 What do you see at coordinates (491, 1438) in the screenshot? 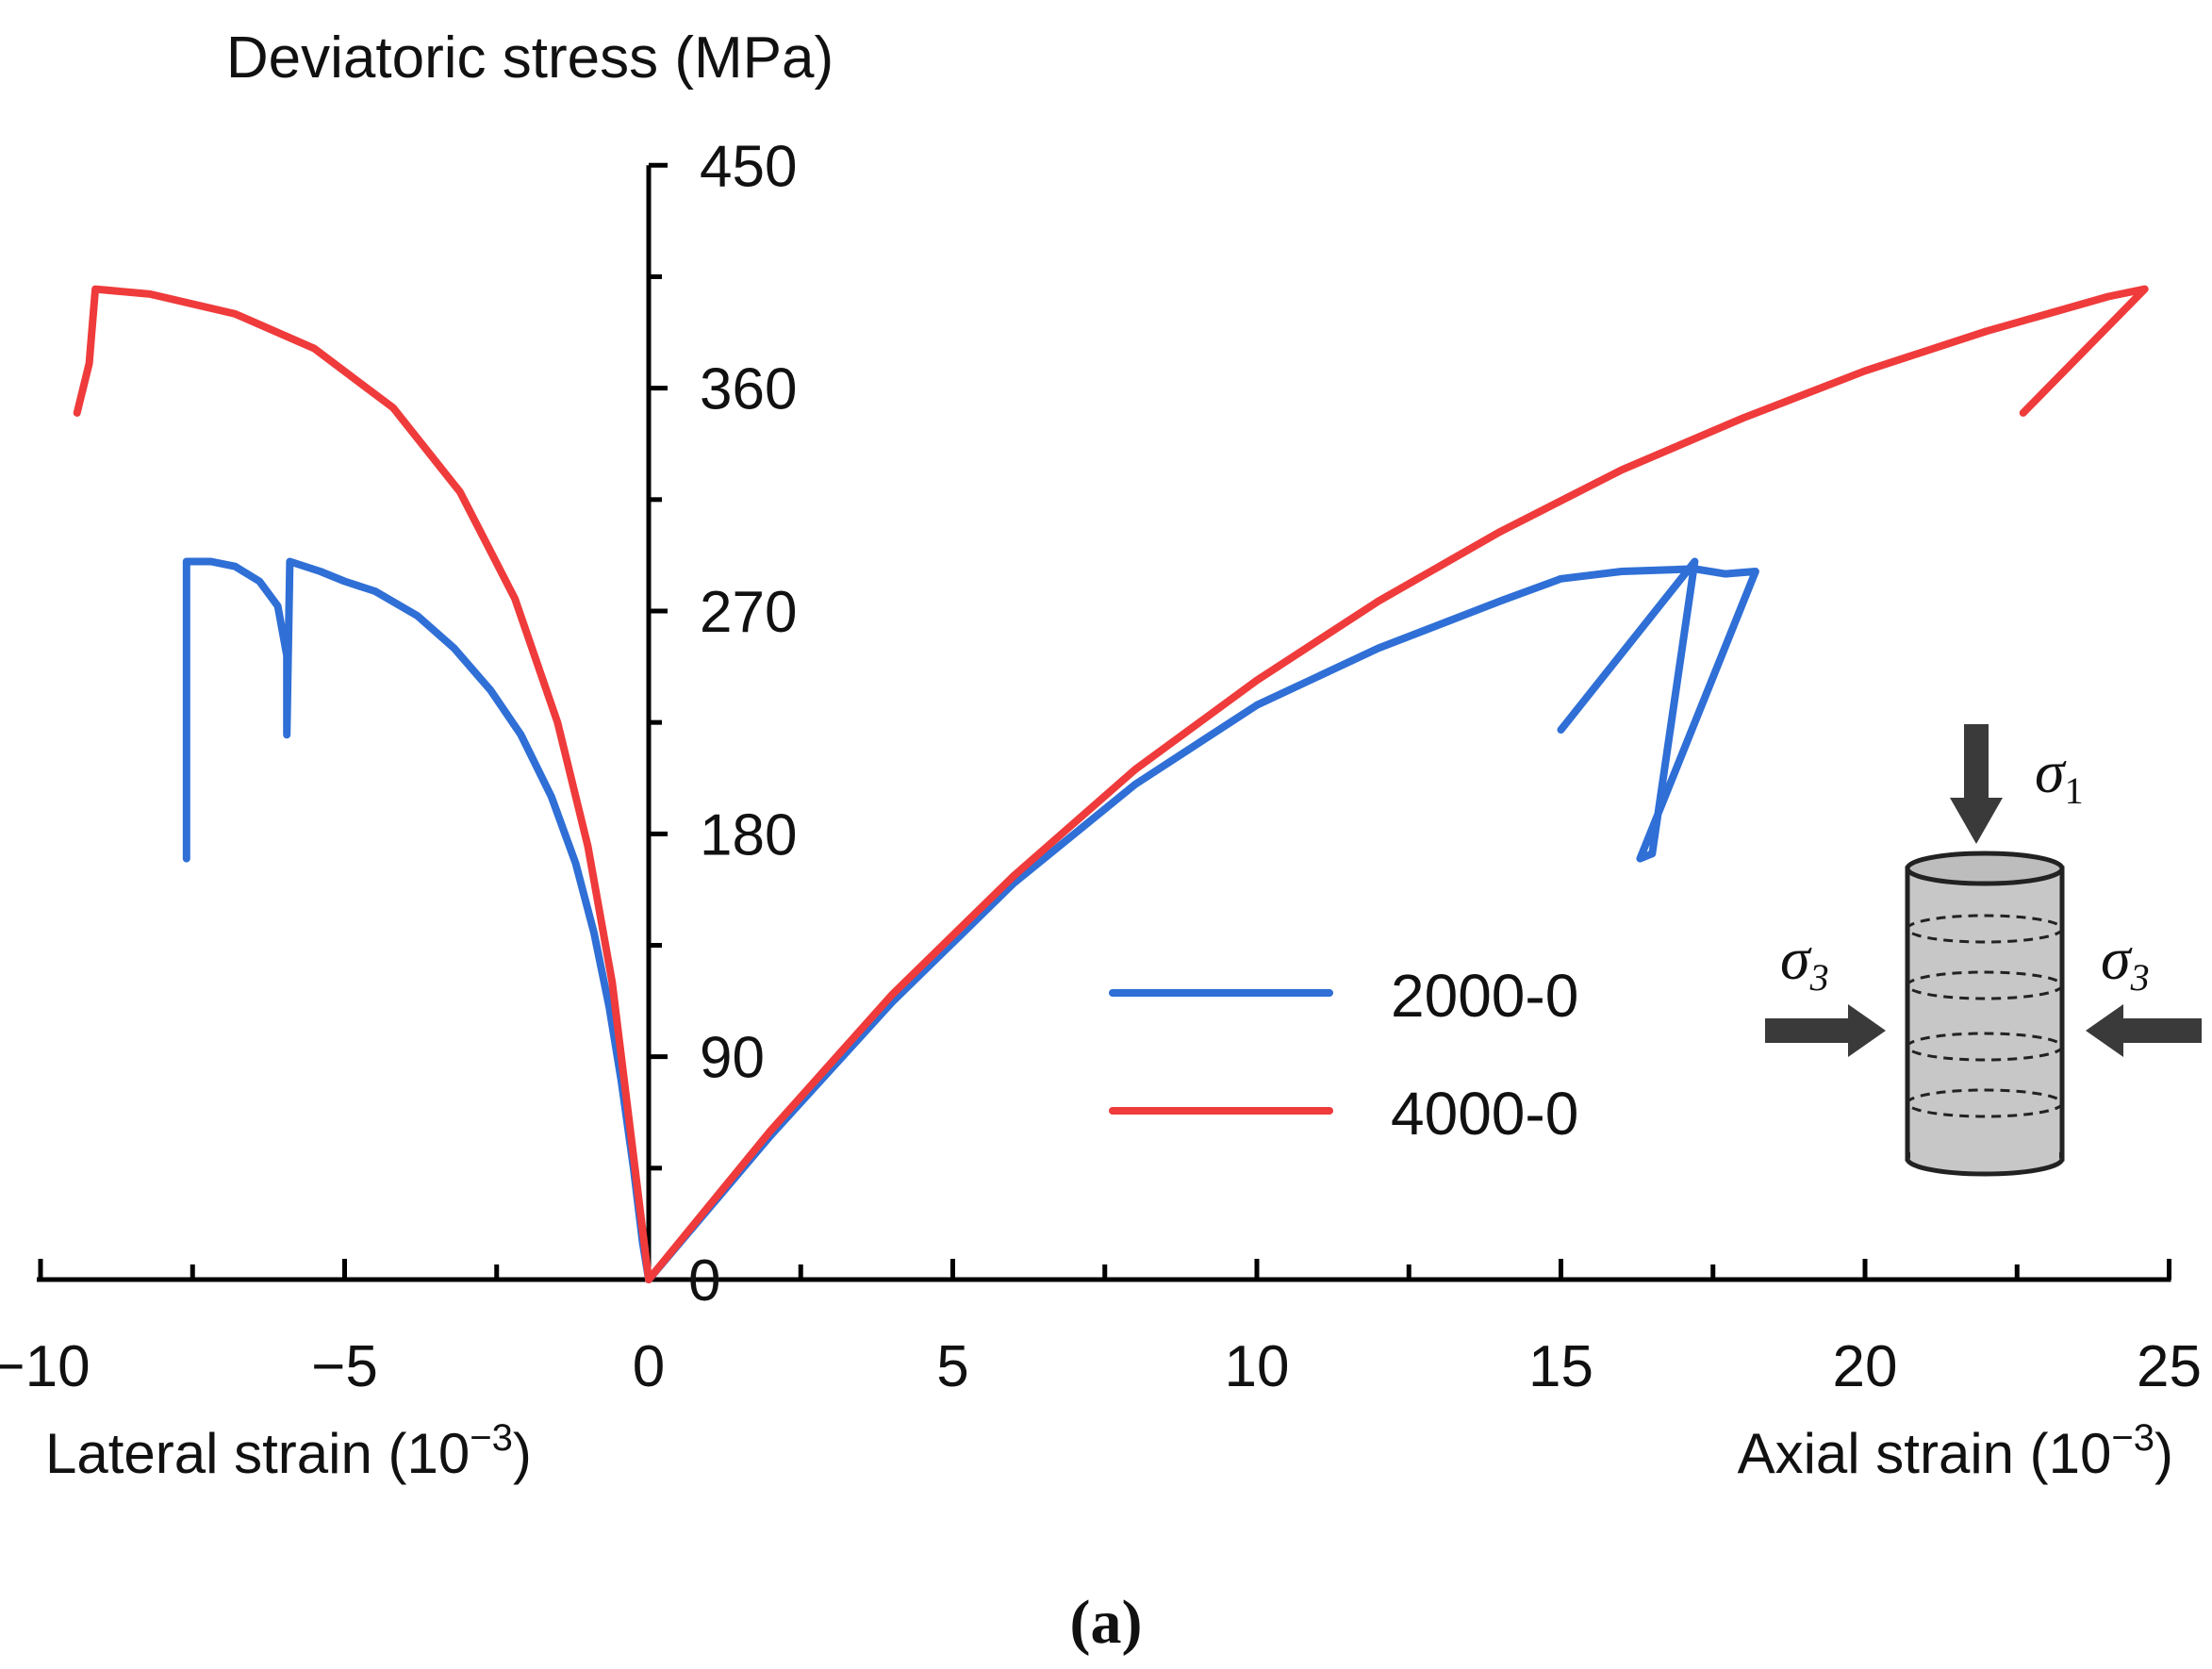
I see `lateral-label-exponent: −3` at bounding box center [491, 1438].